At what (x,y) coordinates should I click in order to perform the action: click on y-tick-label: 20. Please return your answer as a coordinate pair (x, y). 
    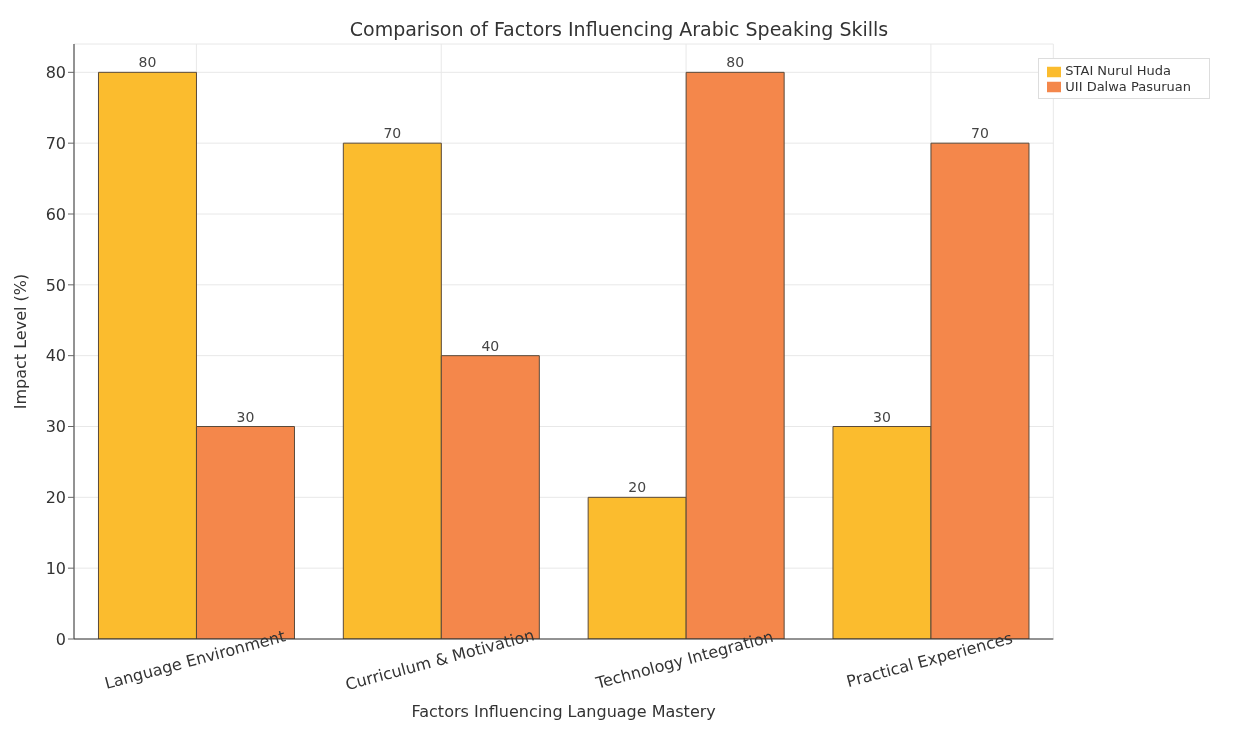
    Looking at the image, I should click on (55, 498).